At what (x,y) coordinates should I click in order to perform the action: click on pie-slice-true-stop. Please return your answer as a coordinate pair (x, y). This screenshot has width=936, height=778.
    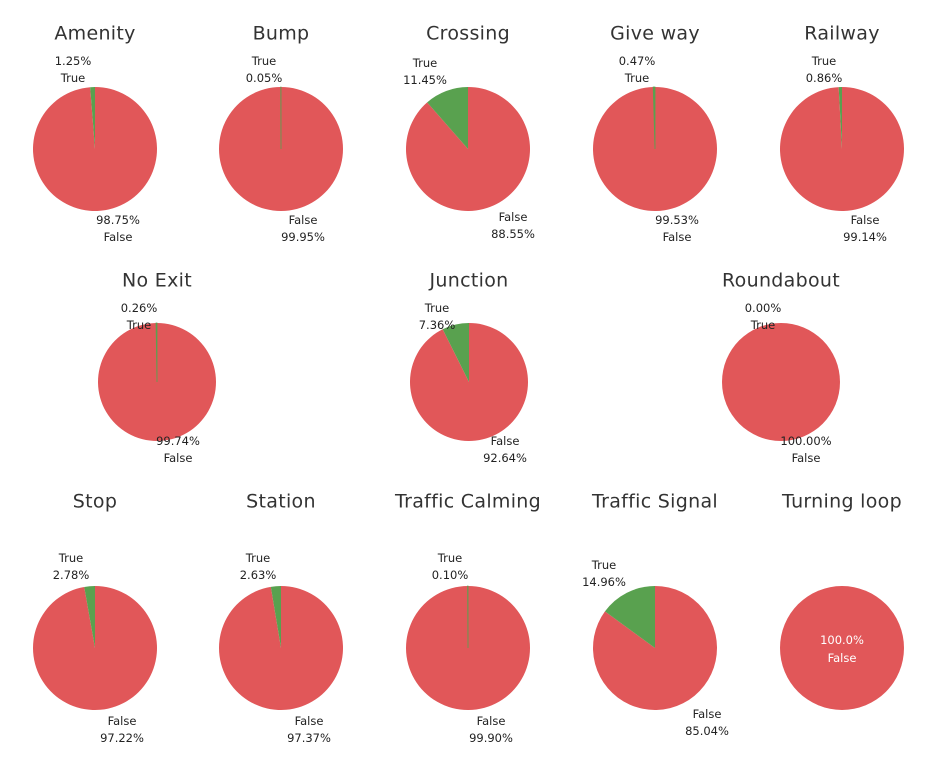
    Looking at the image, I should click on (89, 617).